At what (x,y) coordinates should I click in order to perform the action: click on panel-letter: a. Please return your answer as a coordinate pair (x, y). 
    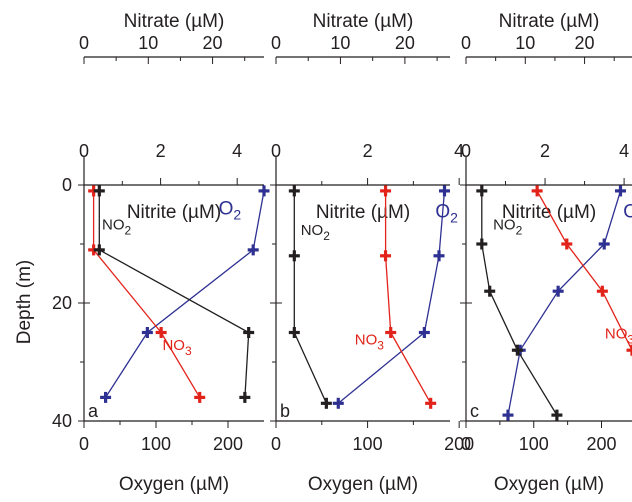
    Looking at the image, I should click on (93, 411).